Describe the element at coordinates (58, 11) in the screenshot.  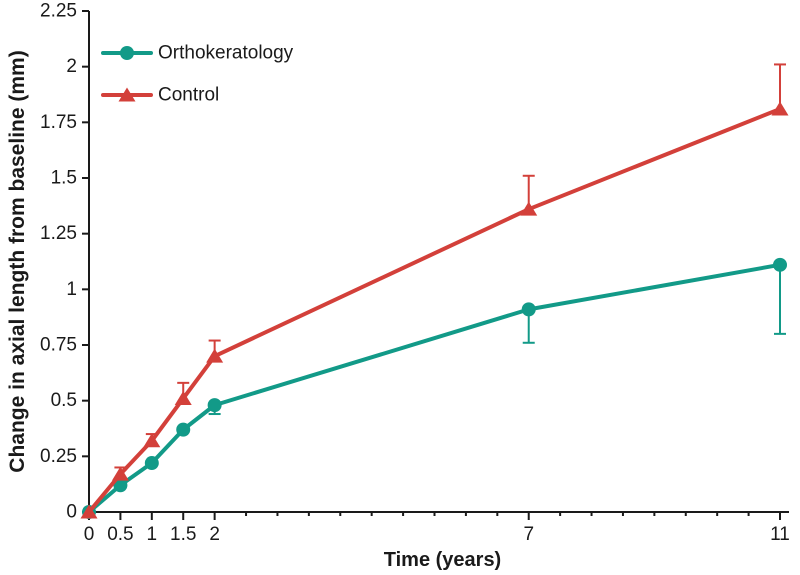
I see `y-tick-label: 2.25` at that location.